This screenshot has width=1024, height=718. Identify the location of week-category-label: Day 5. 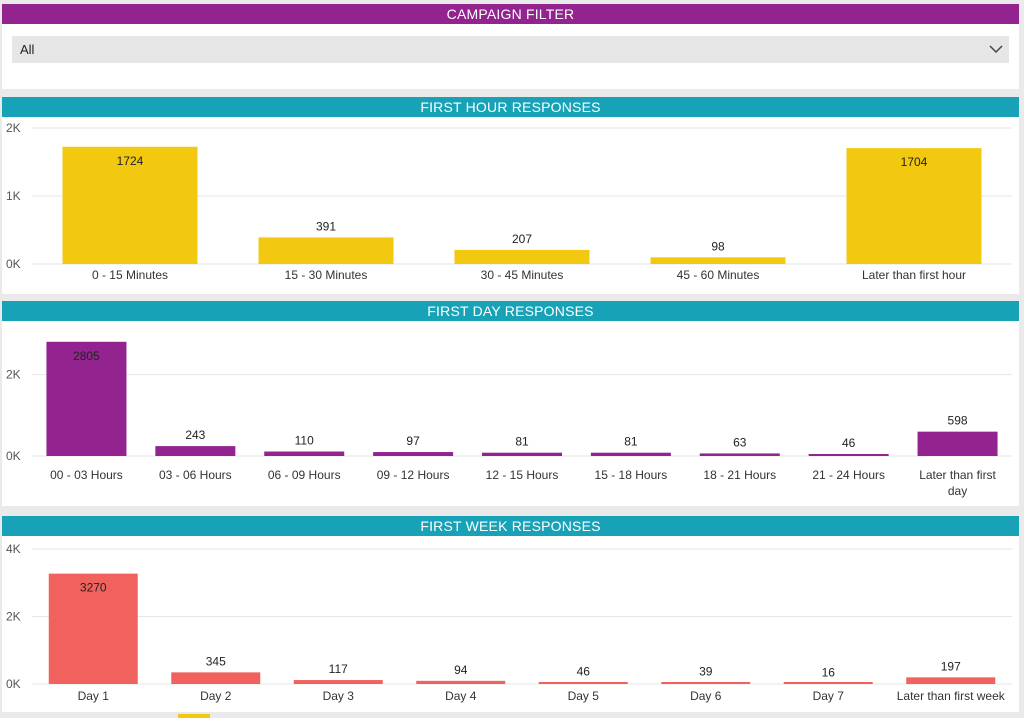
(584, 696).